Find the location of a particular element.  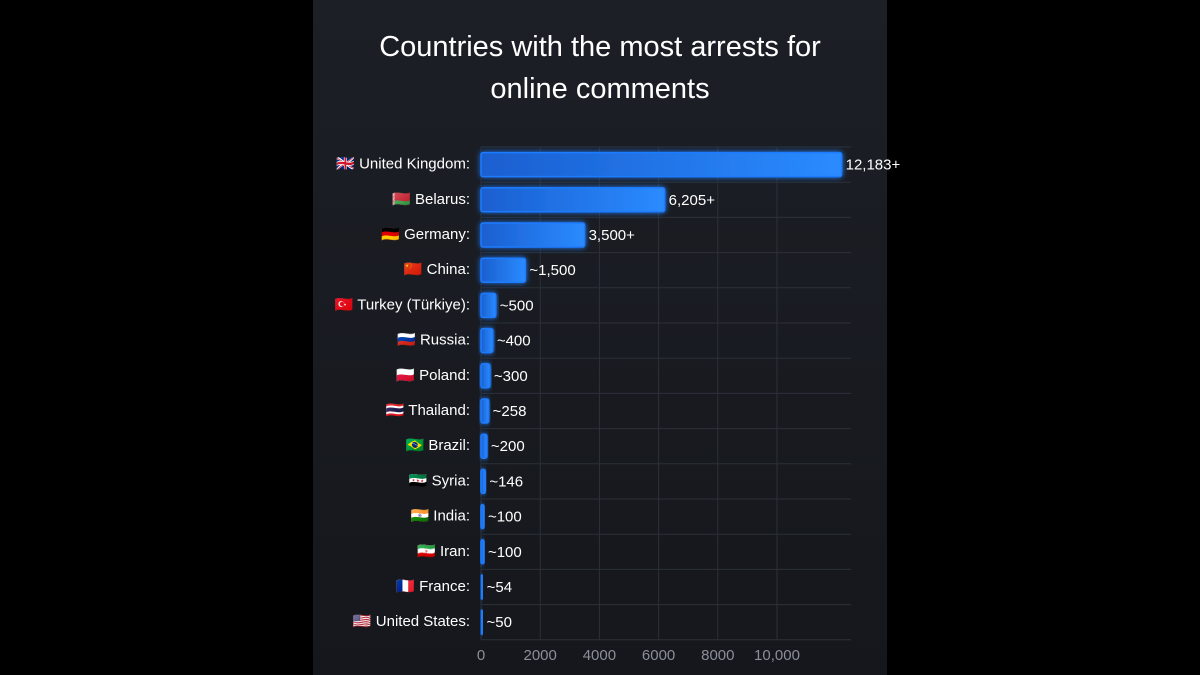

x-tick-label: 2000 is located at coordinates (540, 655).